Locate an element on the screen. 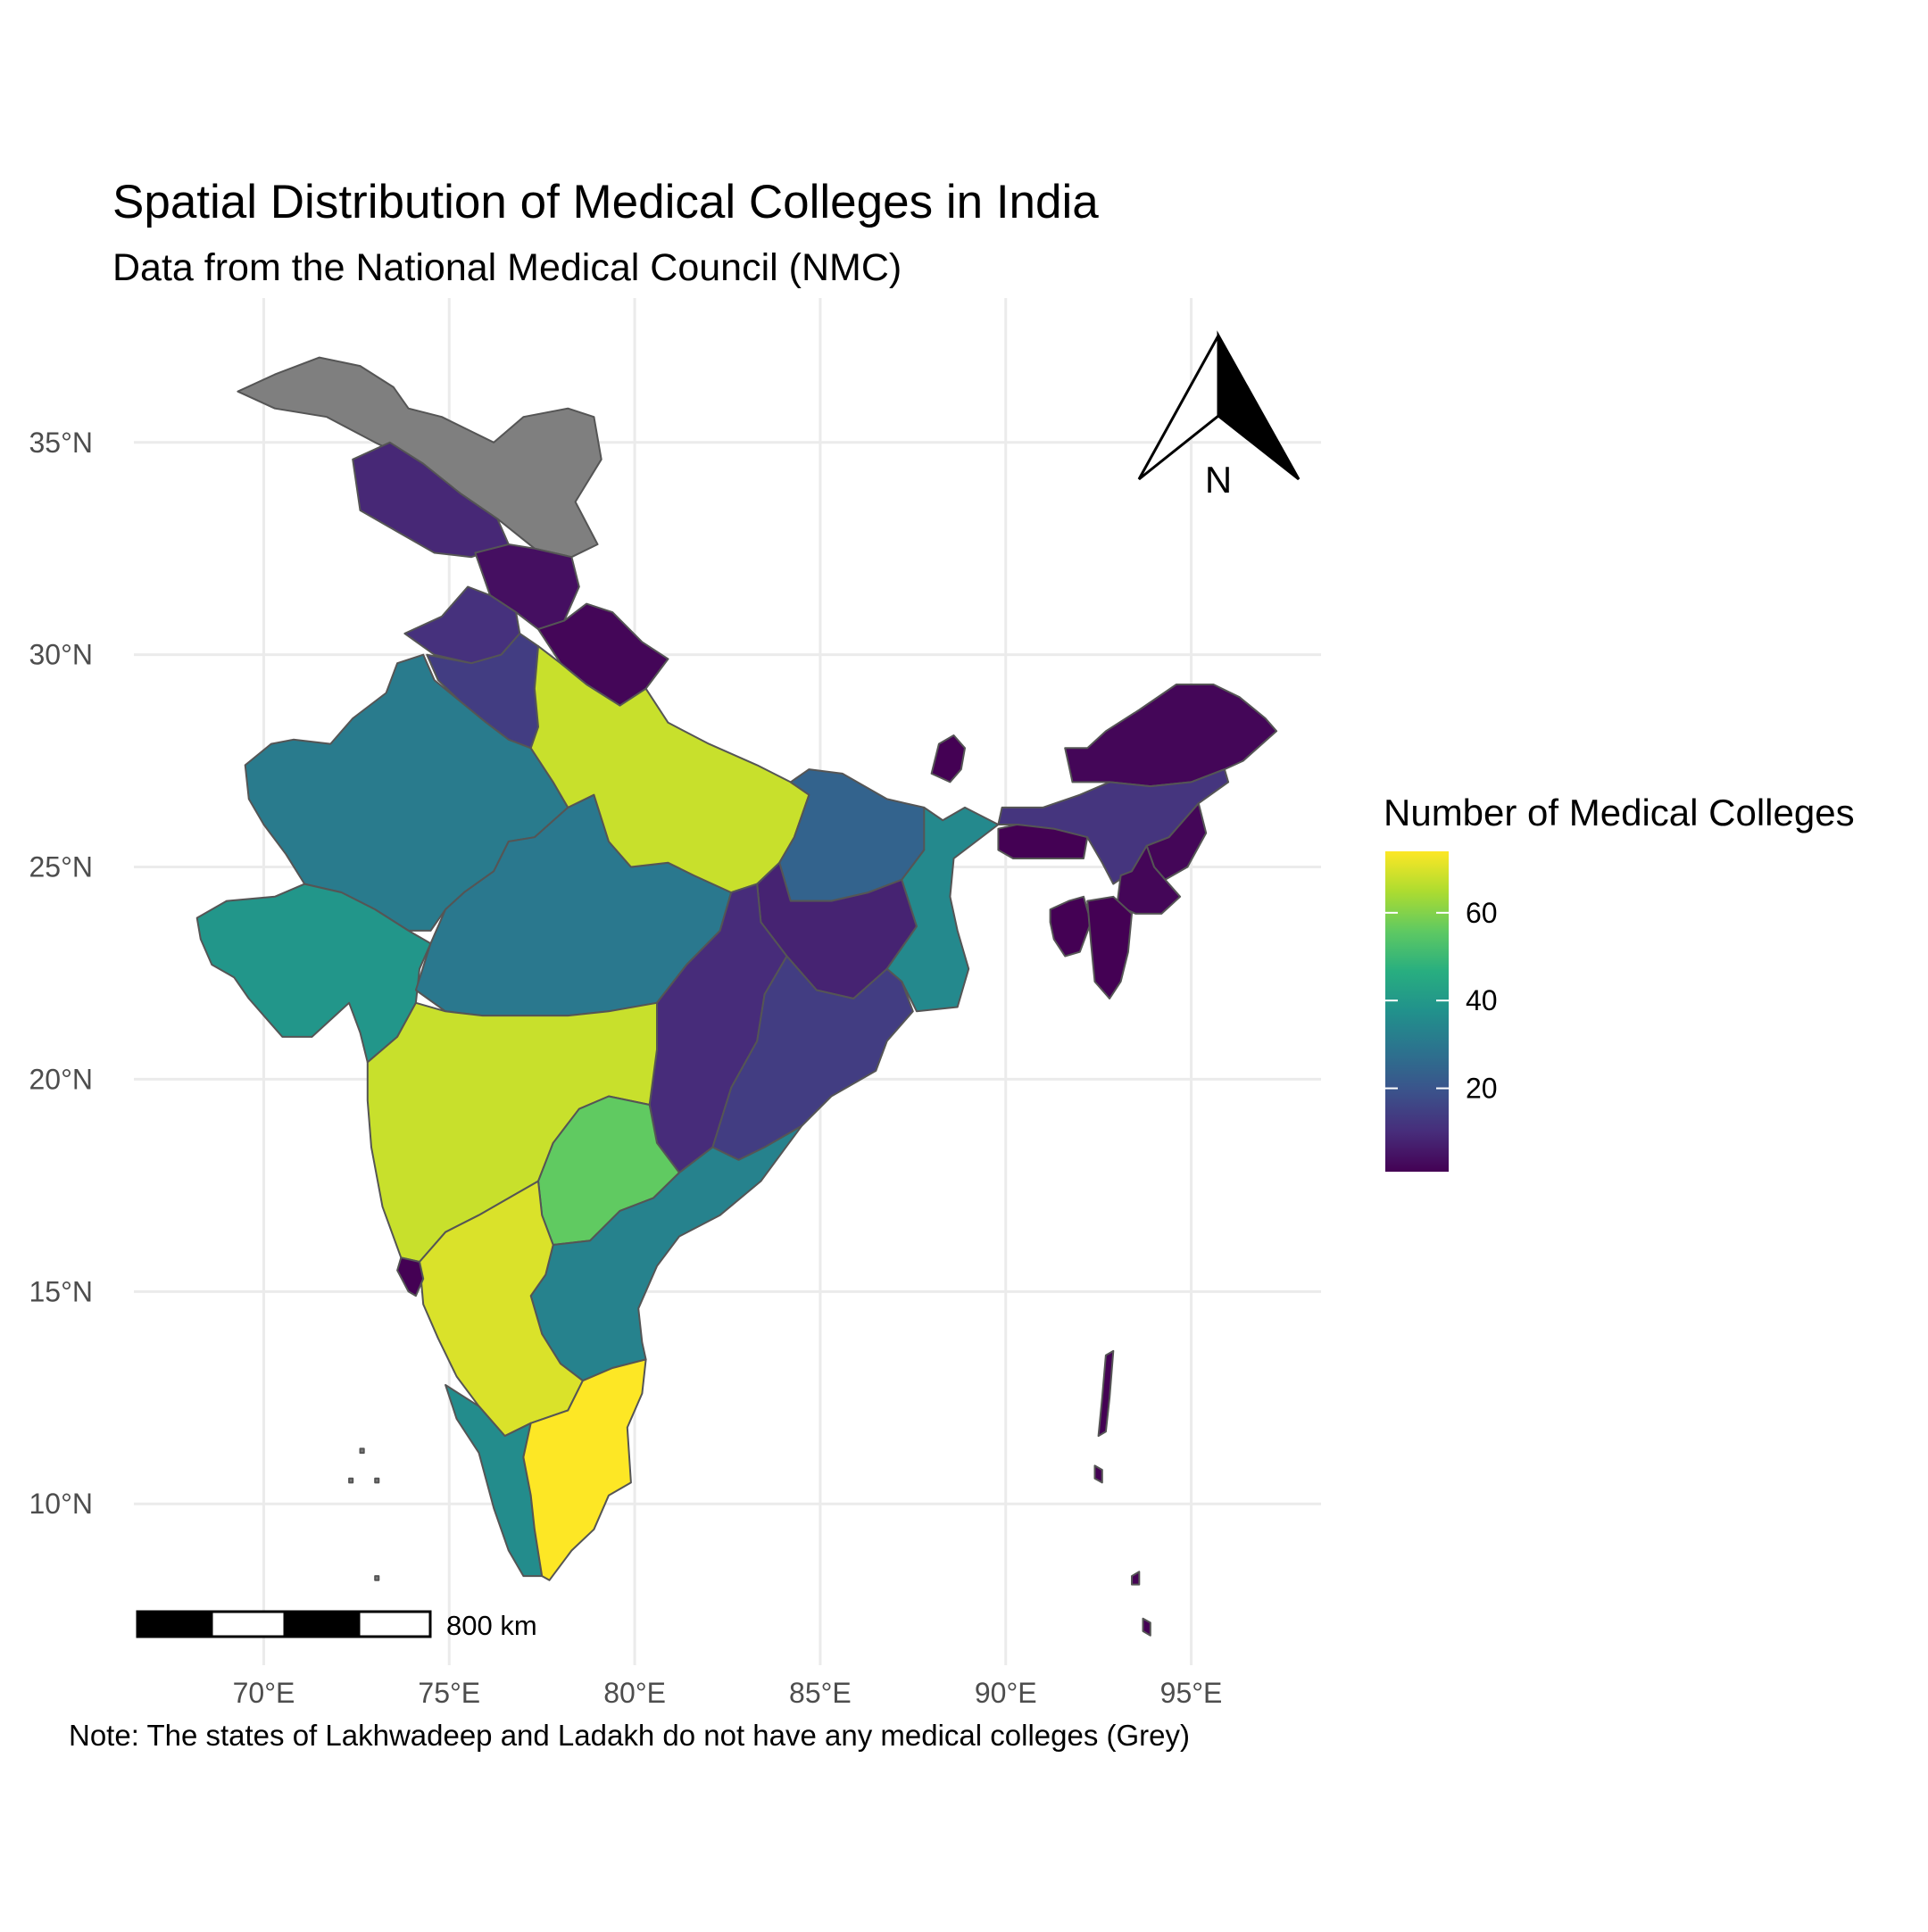 The image size is (1928, 1932). y-tick-label: 10°N is located at coordinates (61, 1504).